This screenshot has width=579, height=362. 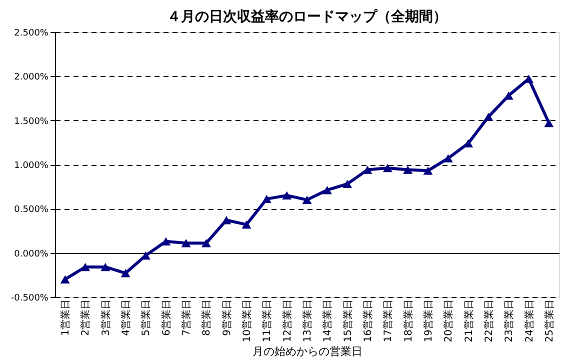 What do you see at coordinates (388, 321) in the screenshot?
I see `x-tick-label: 17営業日` at bounding box center [388, 321].